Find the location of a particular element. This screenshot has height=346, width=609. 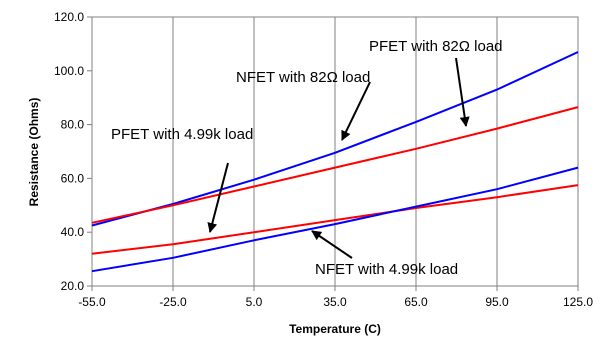

x-axis-title: Temperature (C) is located at coordinates (335, 329).